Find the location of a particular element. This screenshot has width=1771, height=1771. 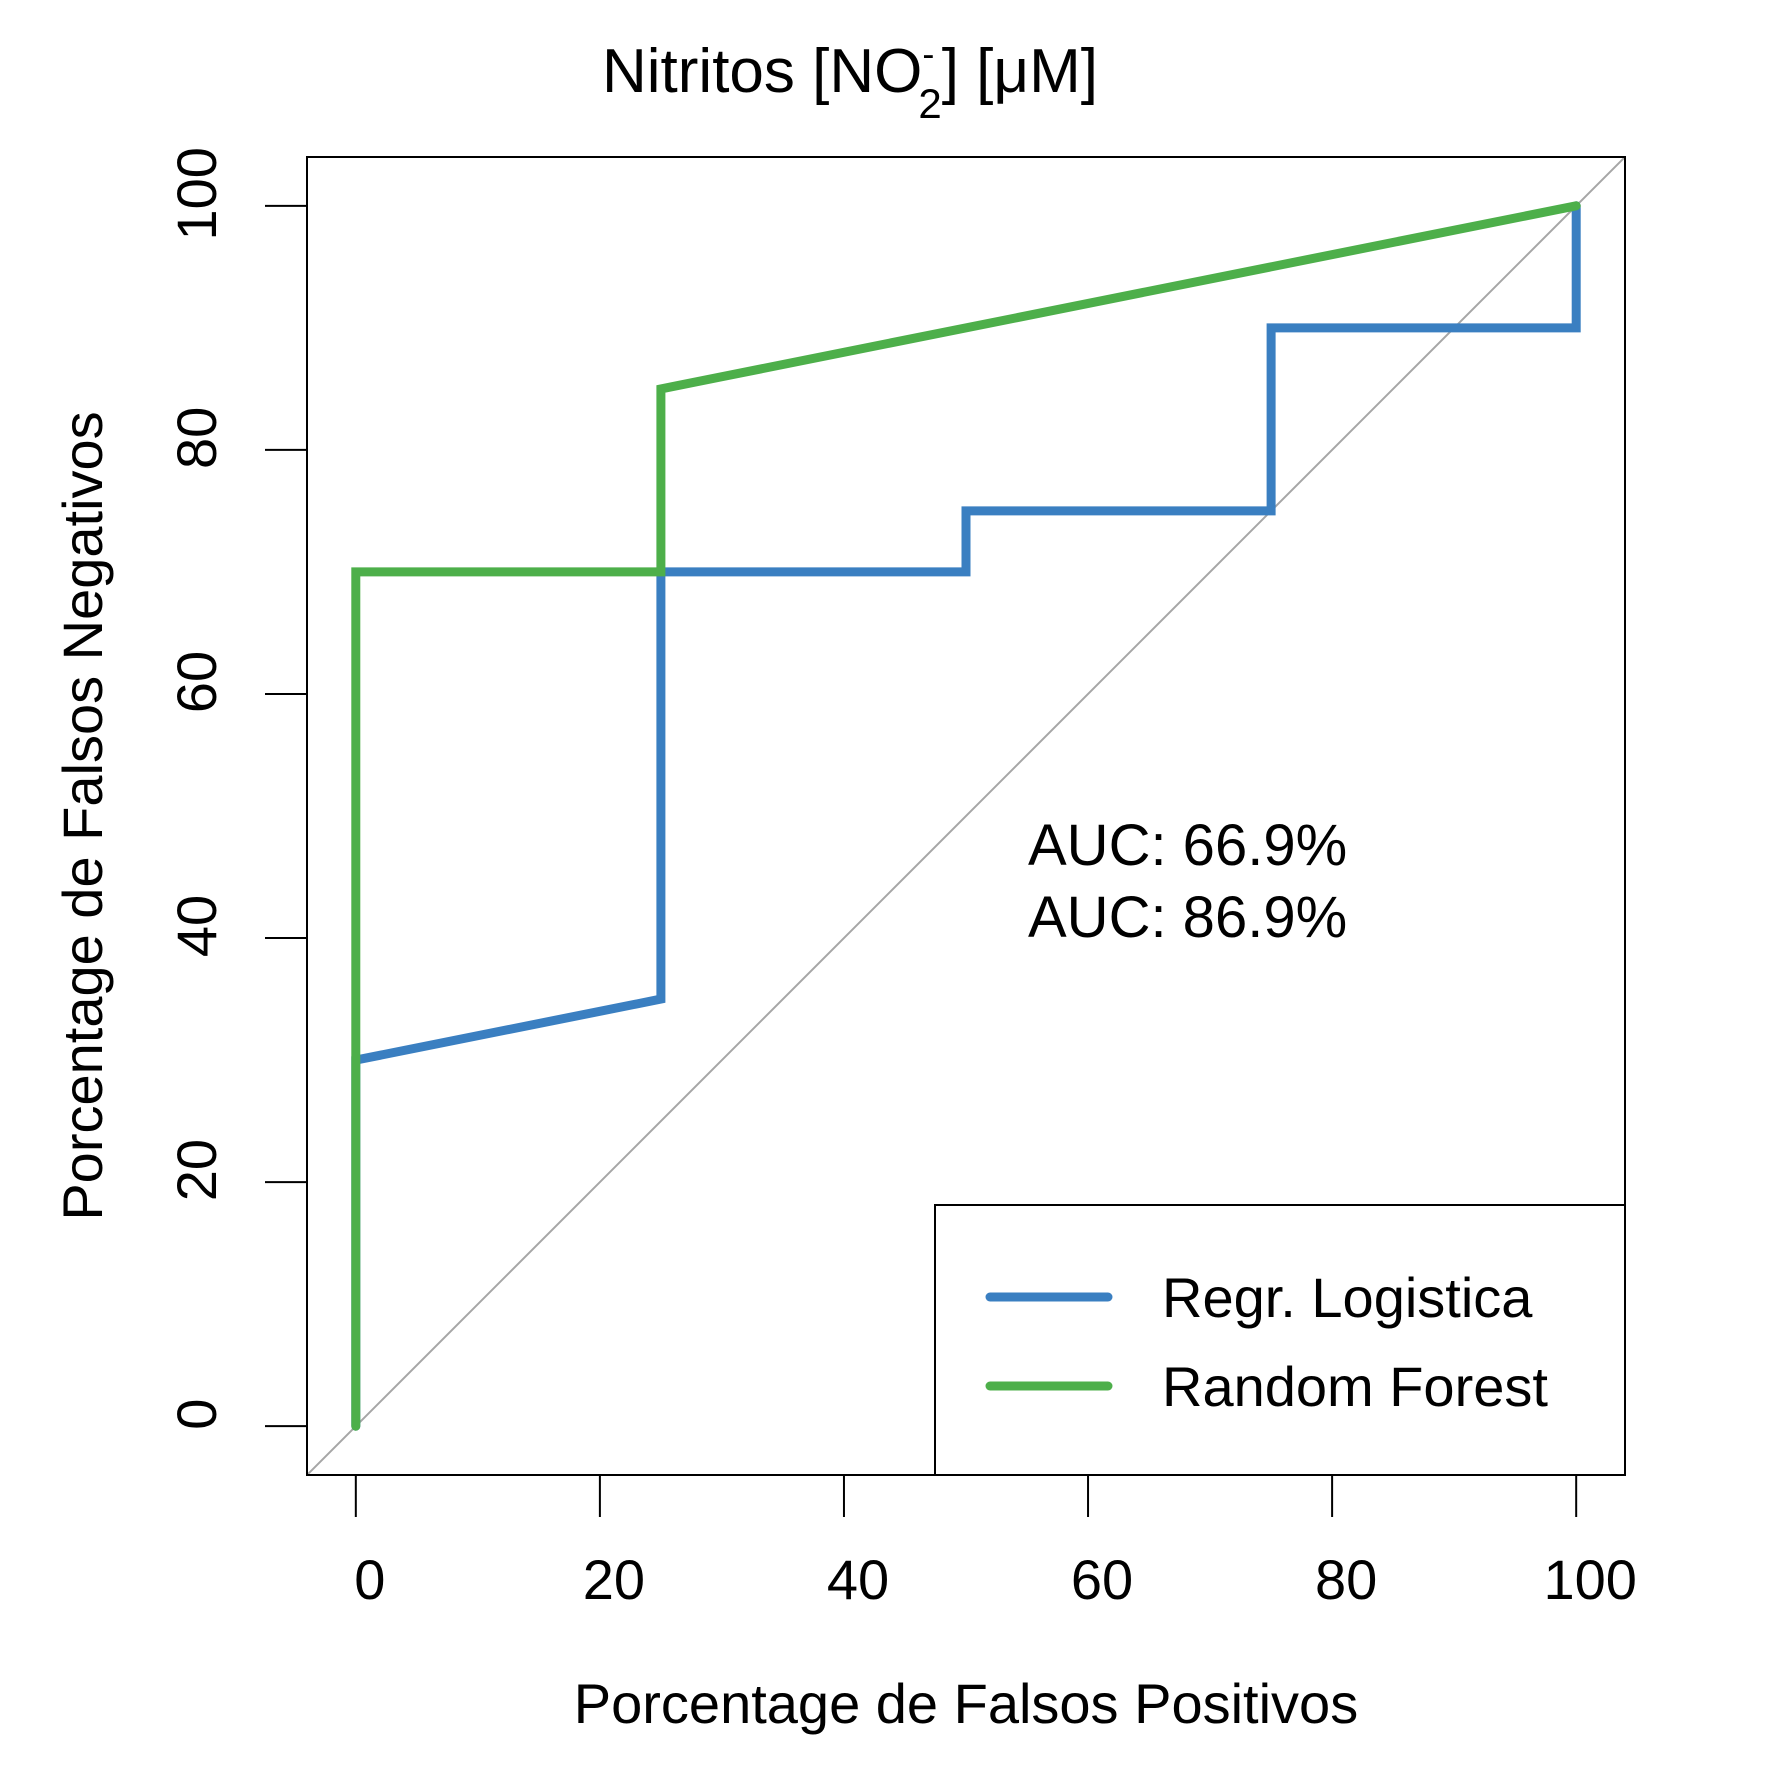

y-axis: 0 20 40 60 80 100 is located at coordinates (236, 788).